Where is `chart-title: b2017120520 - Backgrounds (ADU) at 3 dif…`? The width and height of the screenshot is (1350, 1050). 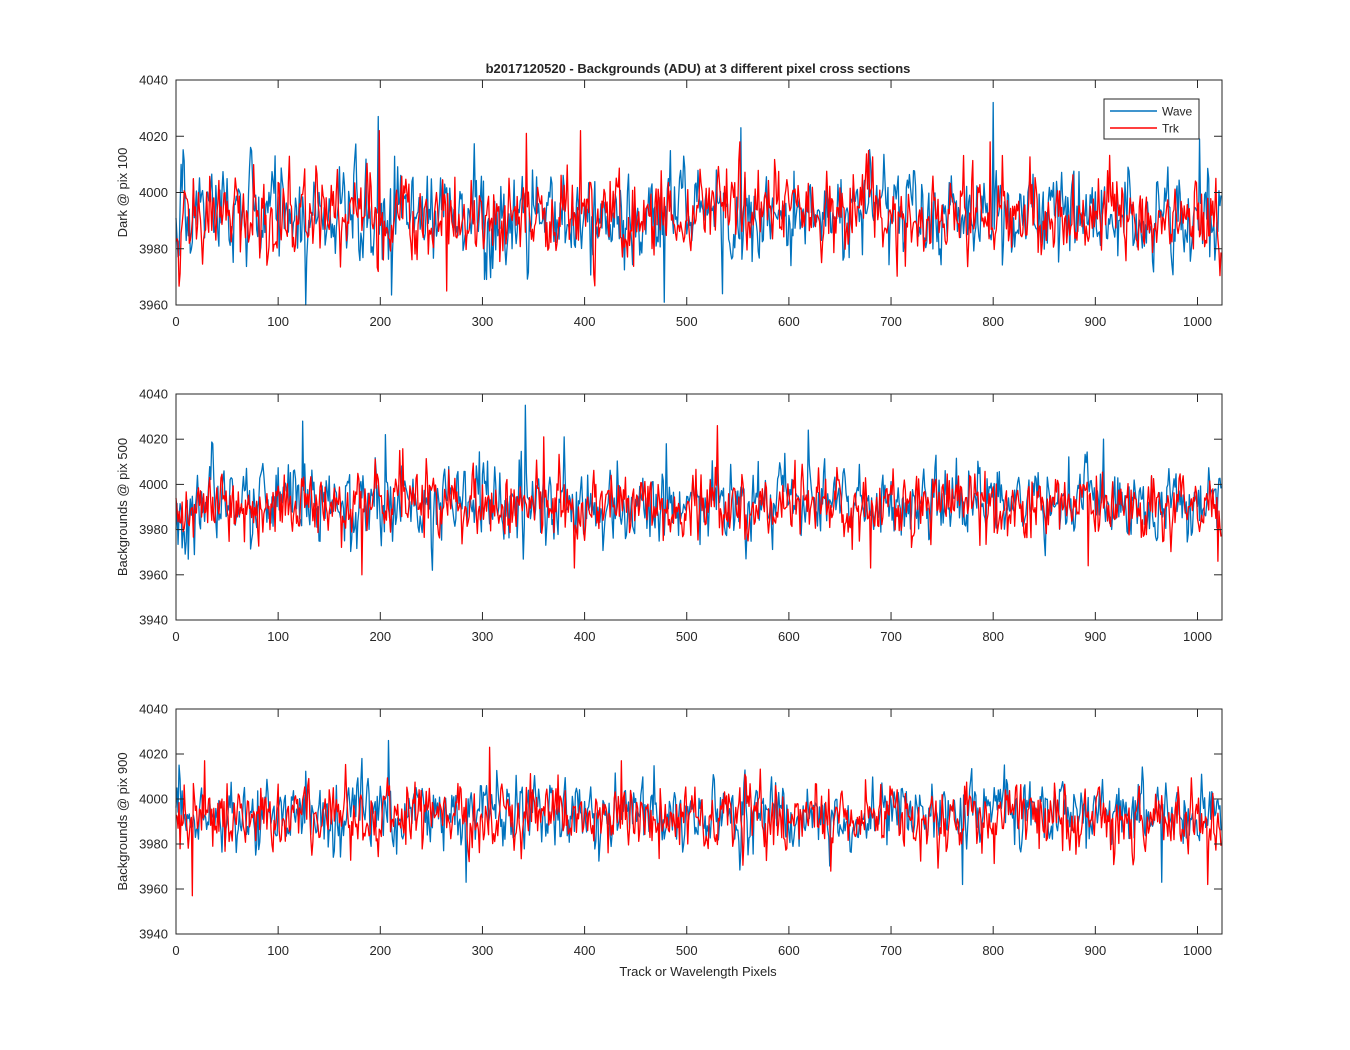 chart-title: b2017120520 - Backgrounds (ADU) at 3 dif… is located at coordinates (698, 68).